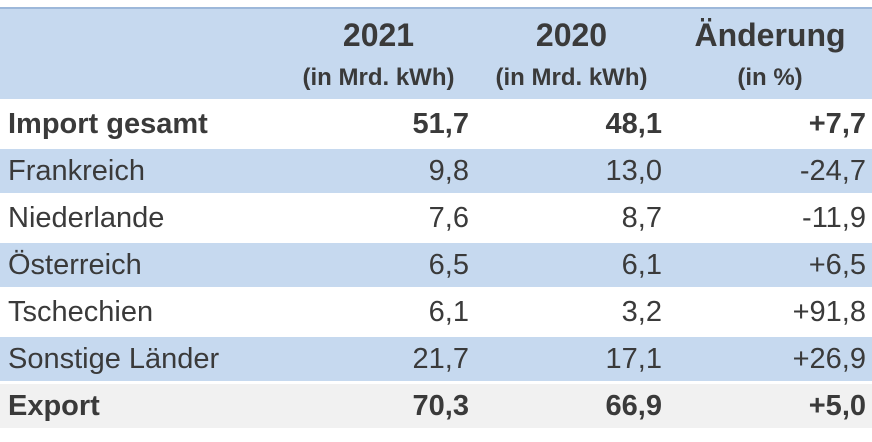 The height and width of the screenshot is (442, 872). Describe the element at coordinates (633, 405) in the screenshot. I see `value-2020: 66,9` at that location.